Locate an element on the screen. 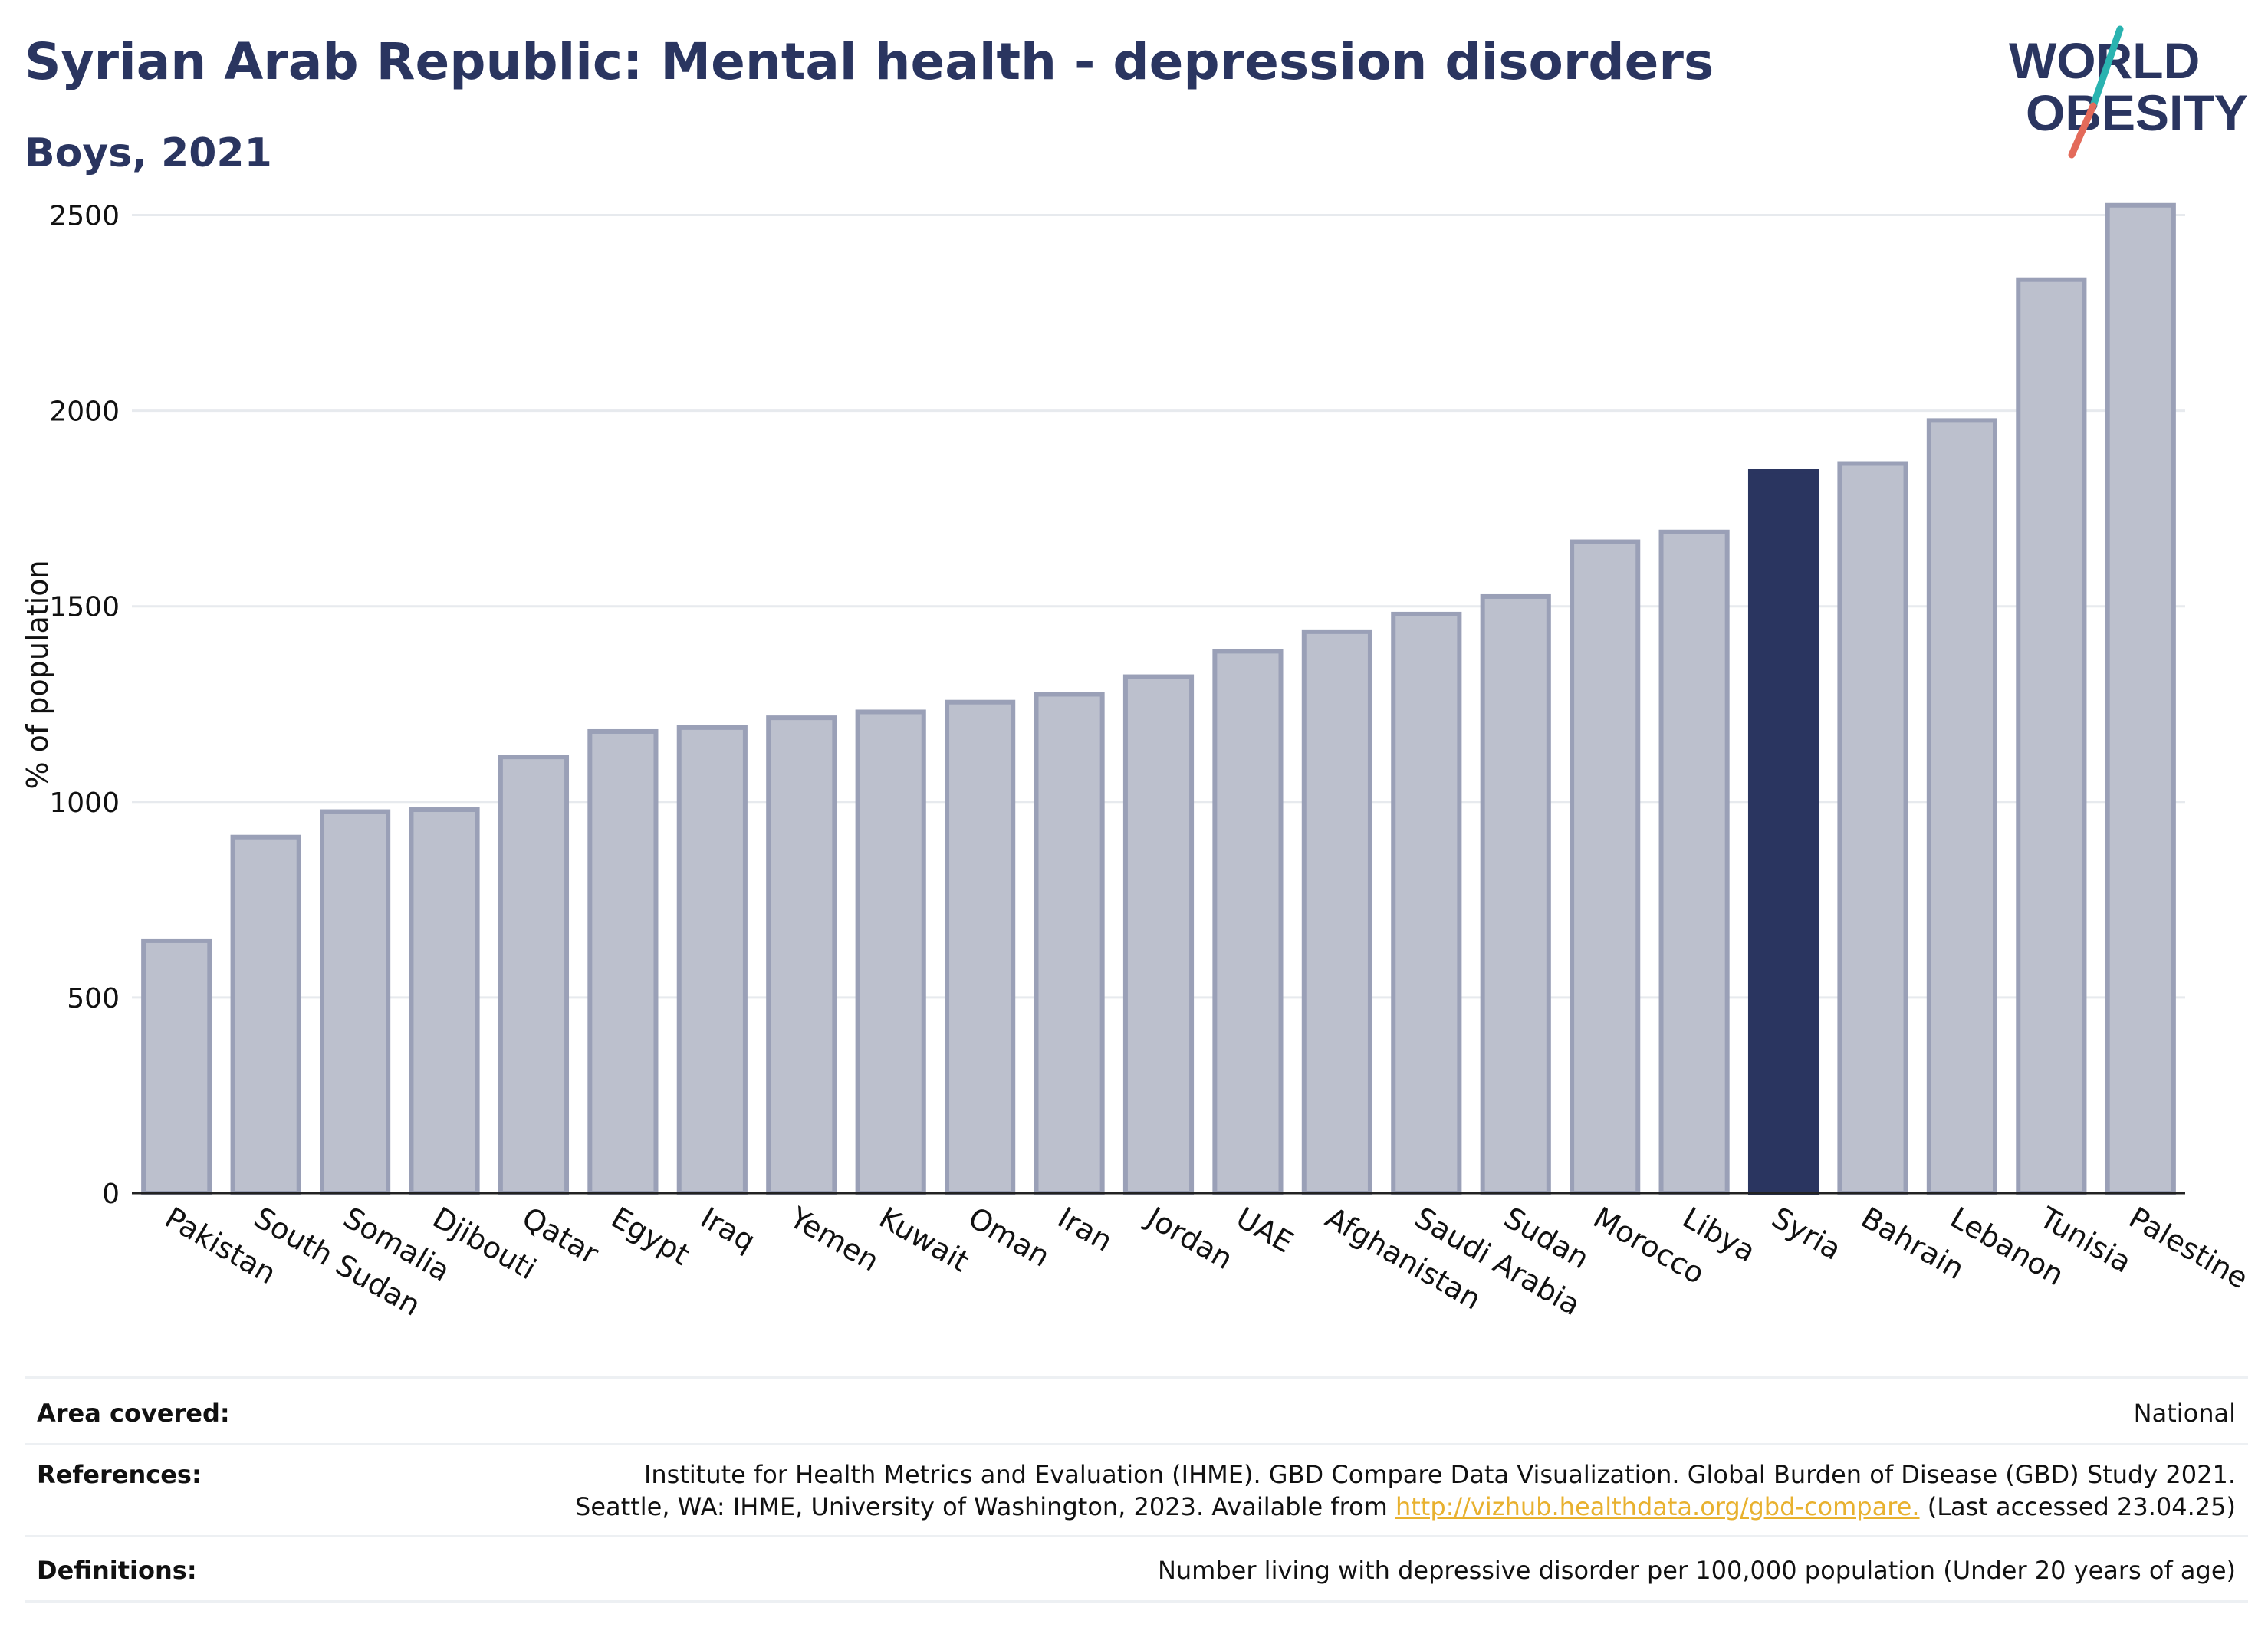 Image resolution: width=2268 pixels, height=1634 pixels. y-tick-label: 0 is located at coordinates (111, 1195).